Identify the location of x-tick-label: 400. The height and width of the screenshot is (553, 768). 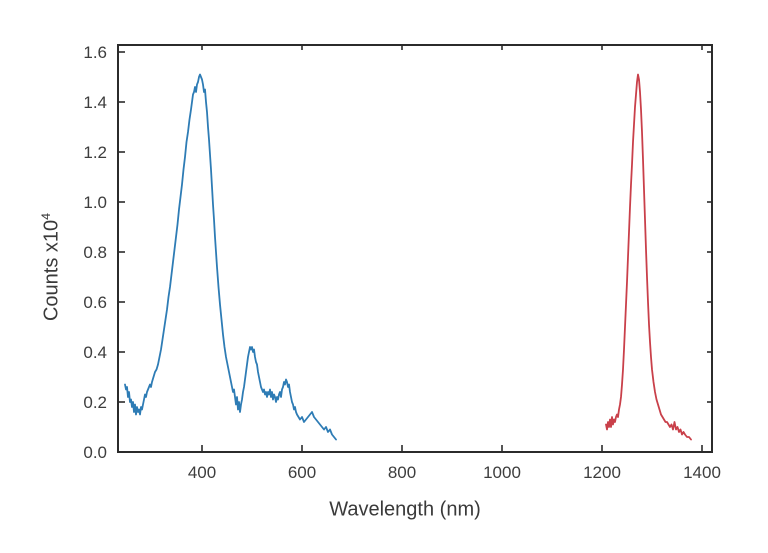
(202, 472).